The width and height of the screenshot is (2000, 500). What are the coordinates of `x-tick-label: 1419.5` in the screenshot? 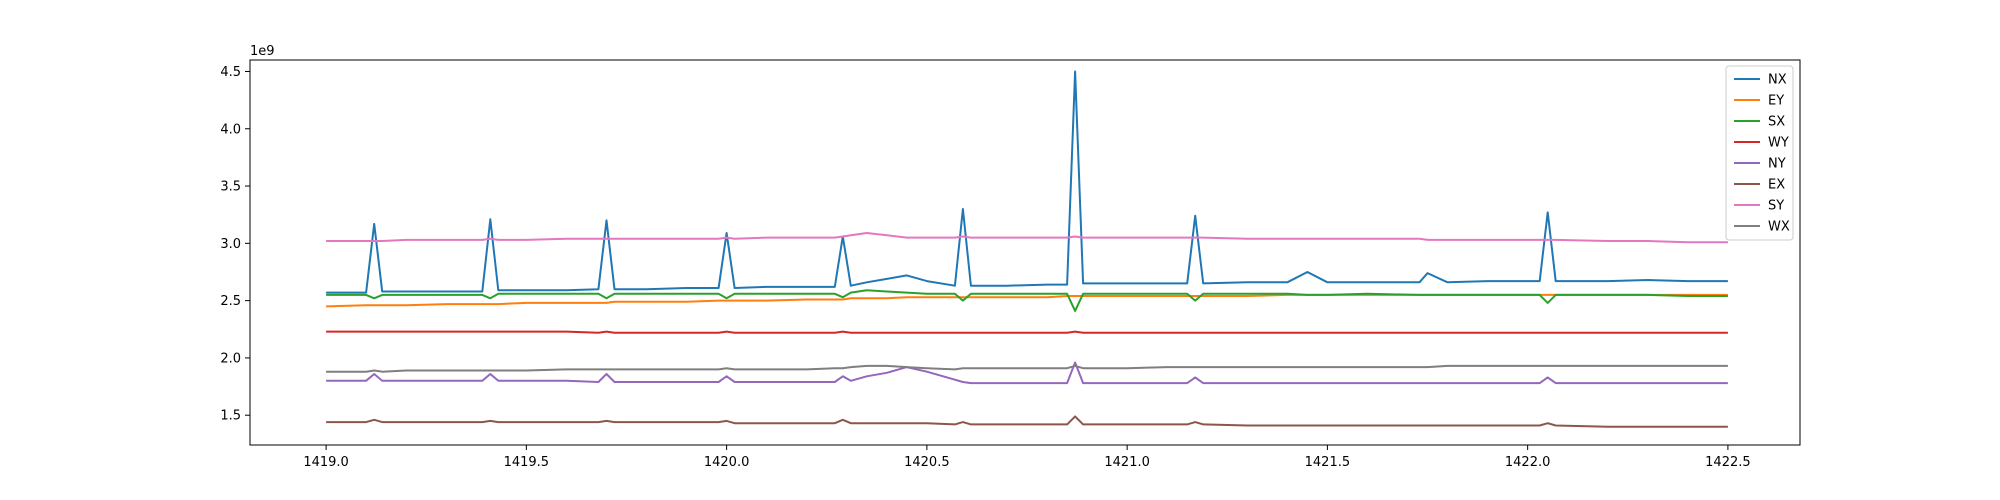 It's located at (527, 462).